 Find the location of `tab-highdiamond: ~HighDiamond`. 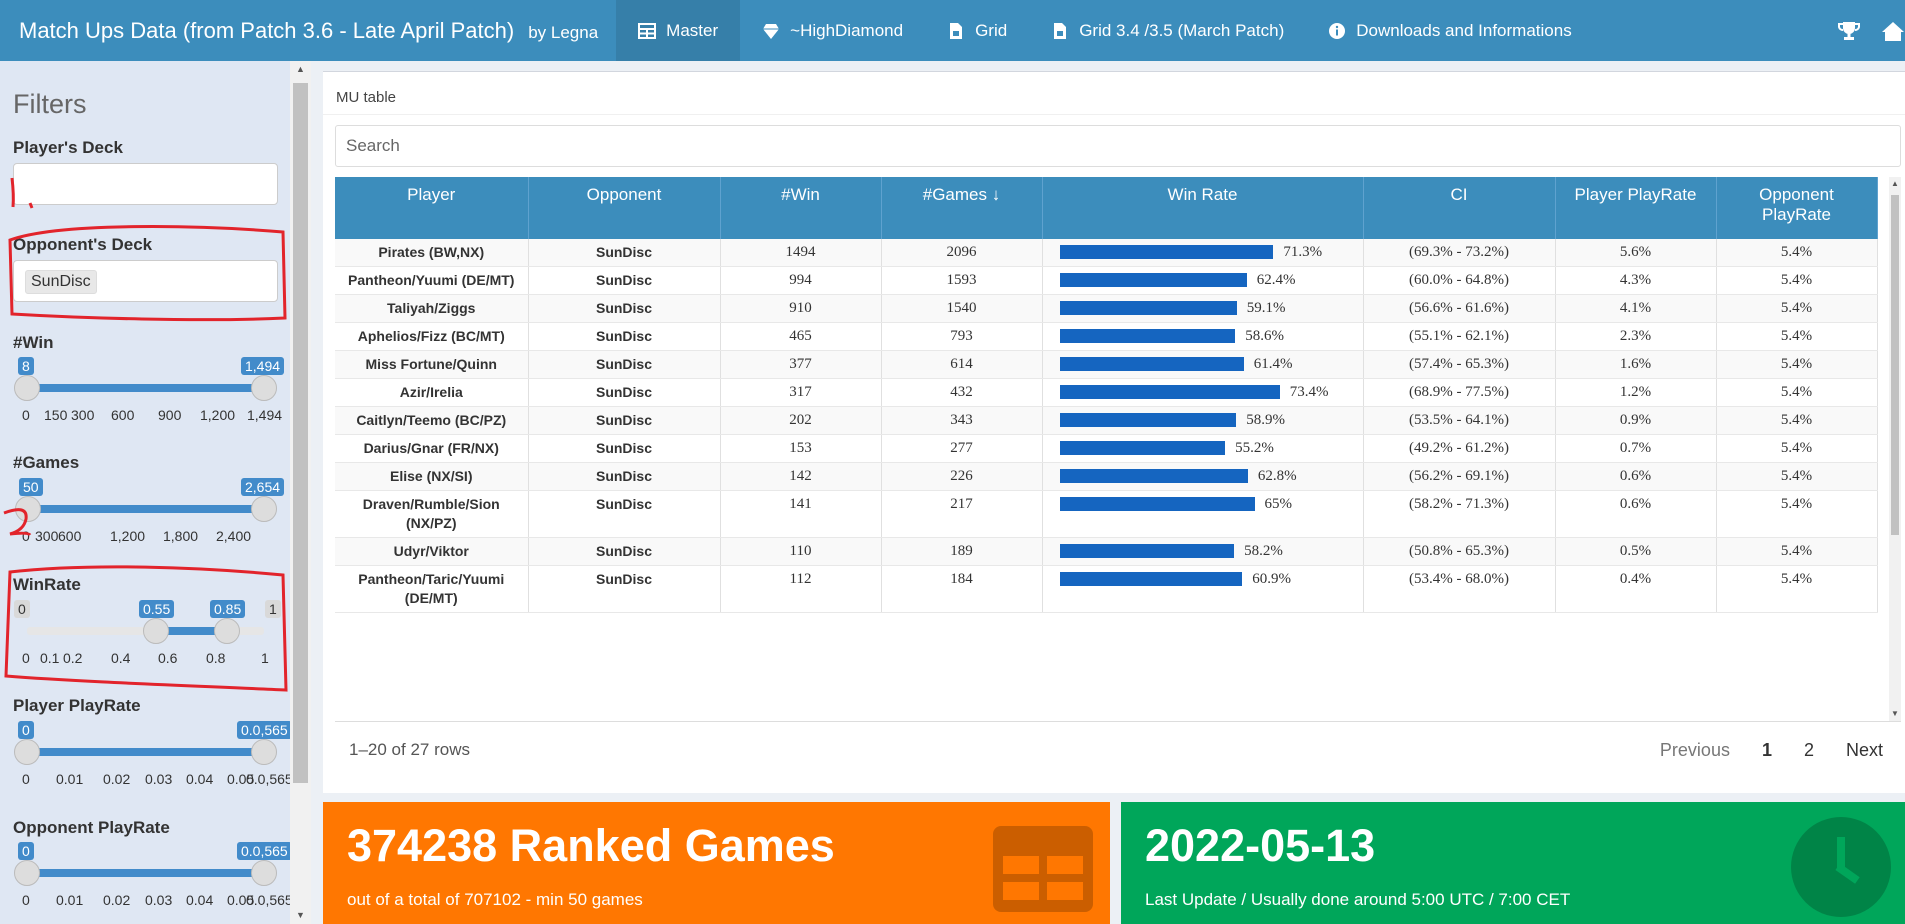

tab-highdiamond: ~HighDiamond is located at coordinates (832, 30).